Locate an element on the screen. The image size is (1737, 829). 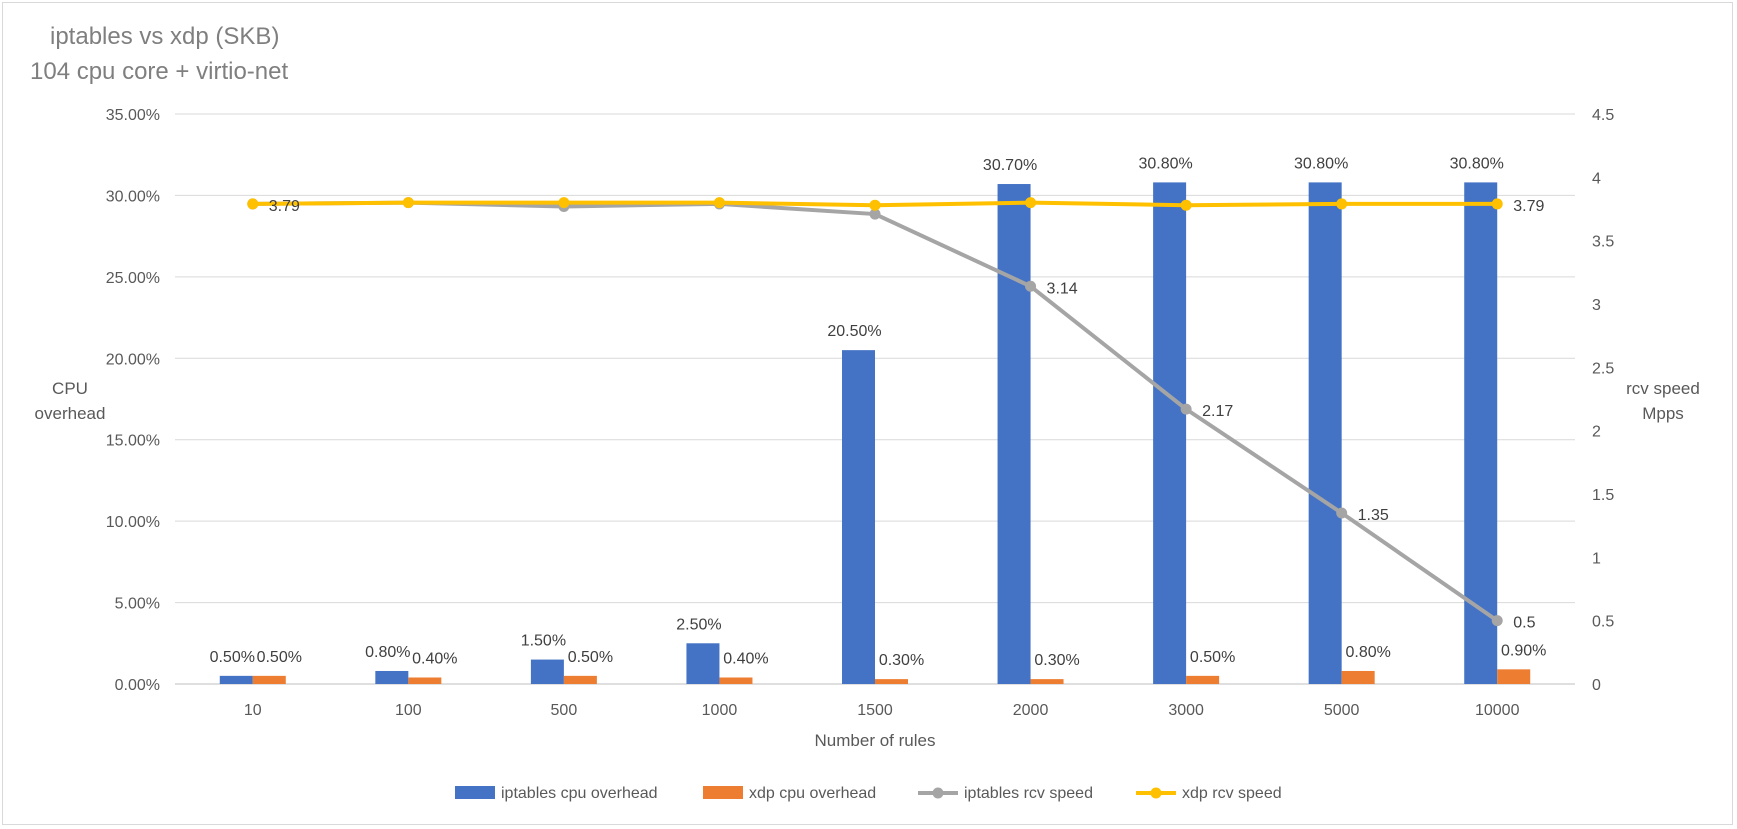
y-right-axis-title-line: rcv speed is located at coordinates (1663, 388).